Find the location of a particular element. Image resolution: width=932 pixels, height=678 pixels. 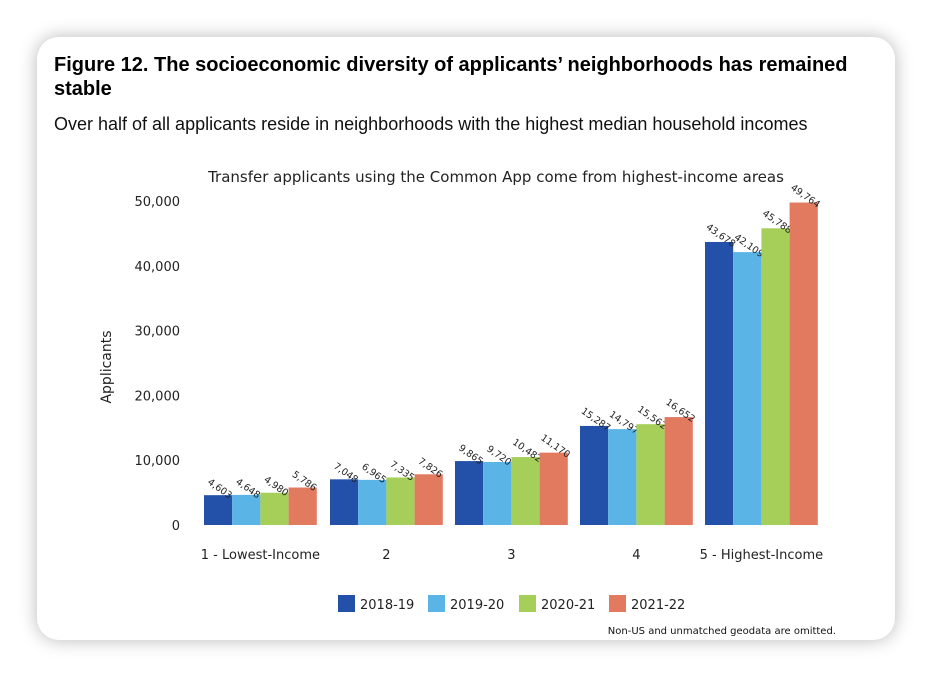

x-tick-label: 3 is located at coordinates (511, 555).